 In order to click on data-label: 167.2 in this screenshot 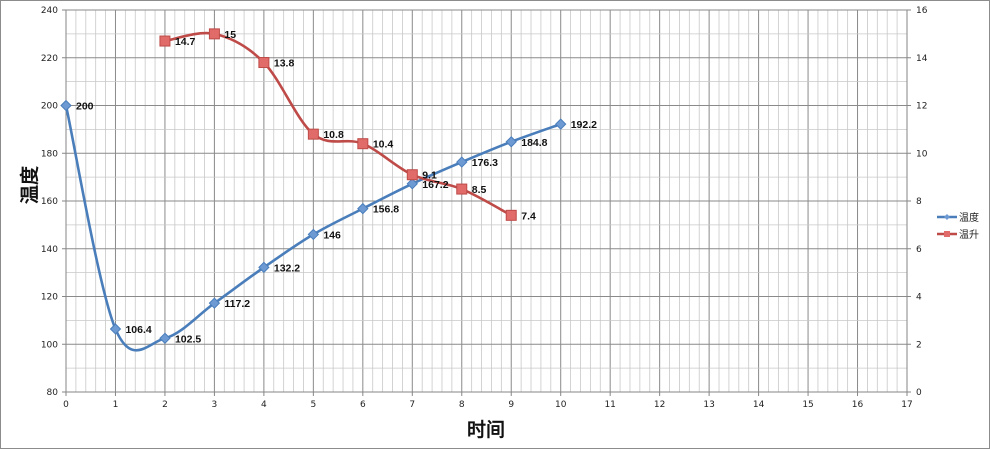, I will do `click(435, 185)`.